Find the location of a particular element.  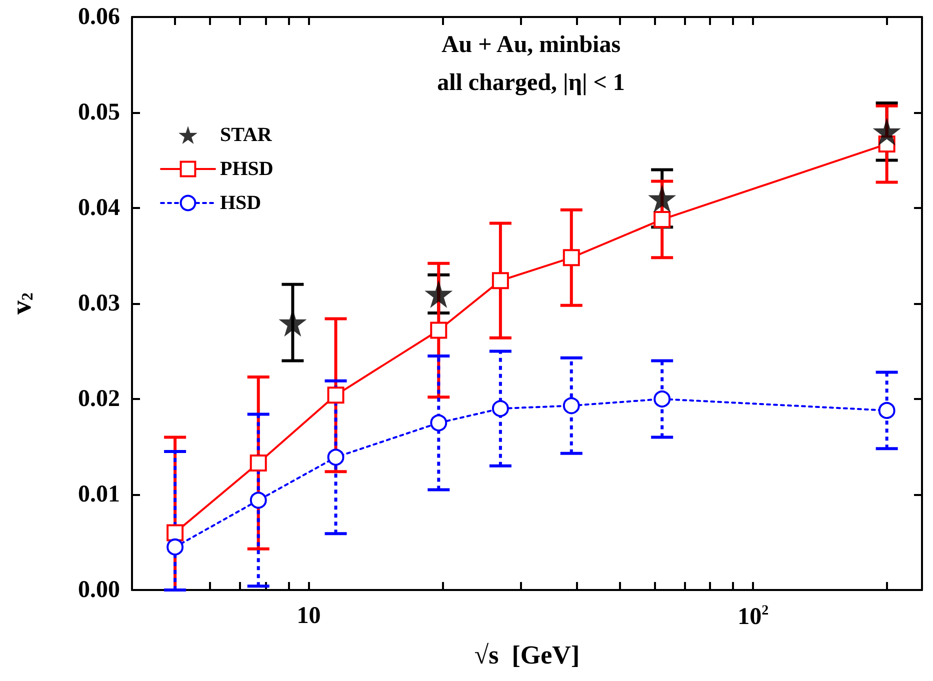

text: Au + Au, minbias is located at coordinates (531, 45).